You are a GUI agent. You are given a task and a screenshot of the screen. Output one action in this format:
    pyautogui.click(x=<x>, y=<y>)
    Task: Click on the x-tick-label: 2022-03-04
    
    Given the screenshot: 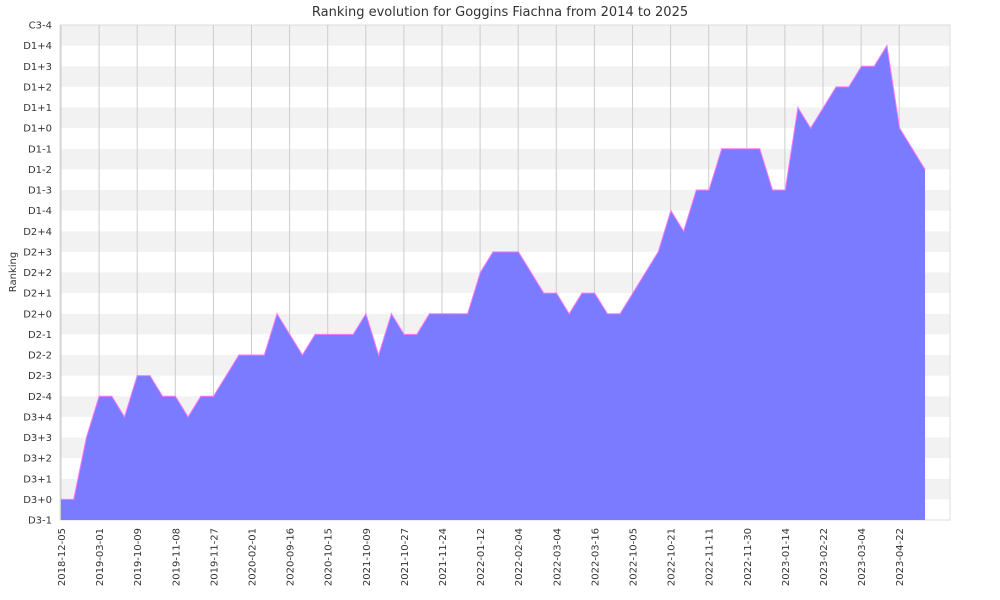 What is the action you would take?
    pyautogui.click(x=557, y=557)
    